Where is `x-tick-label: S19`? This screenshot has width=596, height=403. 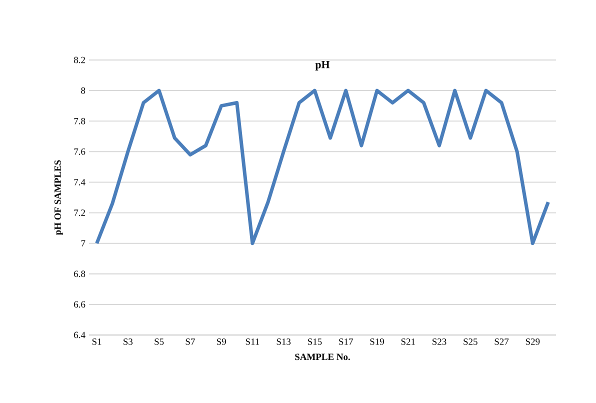
x-tick-label: S19 is located at coordinates (377, 341).